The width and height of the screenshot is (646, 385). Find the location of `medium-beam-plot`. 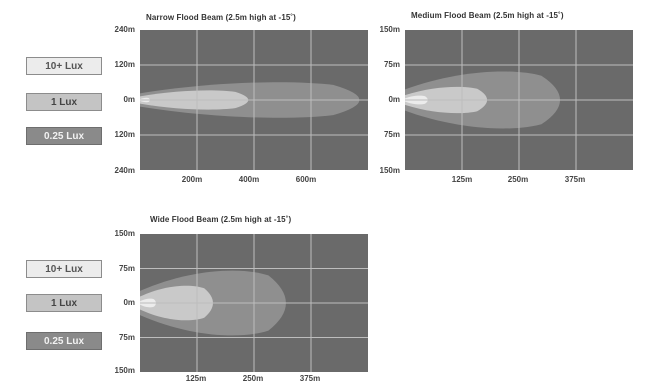

medium-beam-plot is located at coordinates (519, 100).